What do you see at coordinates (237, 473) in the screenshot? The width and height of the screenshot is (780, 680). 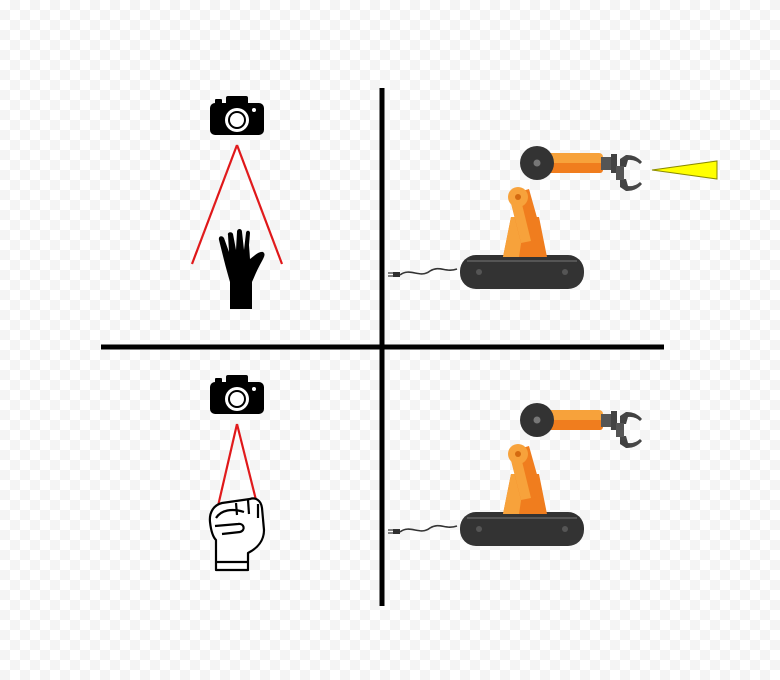 I see `quadrant-bottom-left` at bounding box center [237, 473].